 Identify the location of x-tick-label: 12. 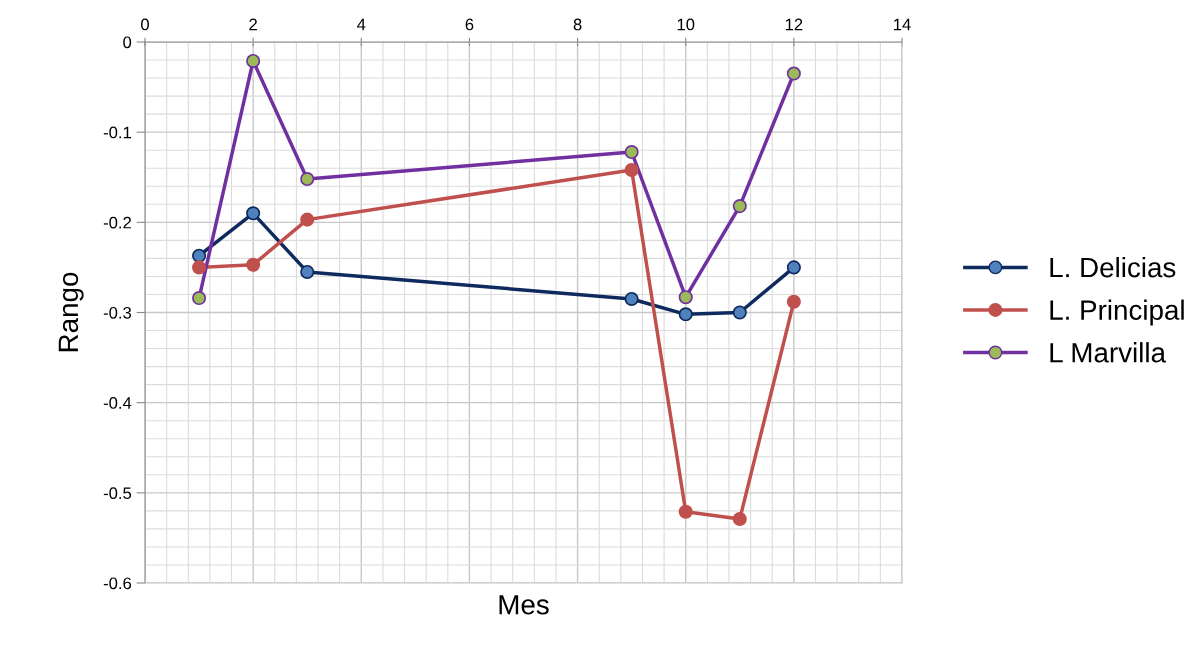
(794, 24).